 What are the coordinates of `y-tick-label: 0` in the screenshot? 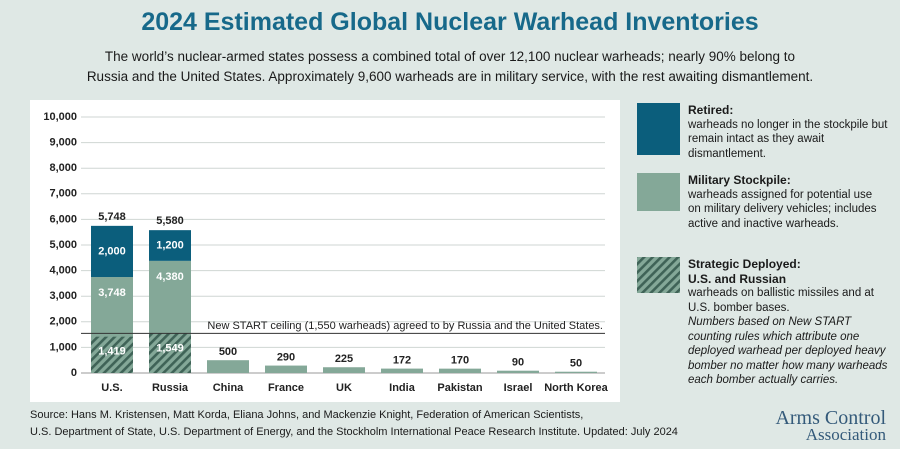 It's located at (74, 373).